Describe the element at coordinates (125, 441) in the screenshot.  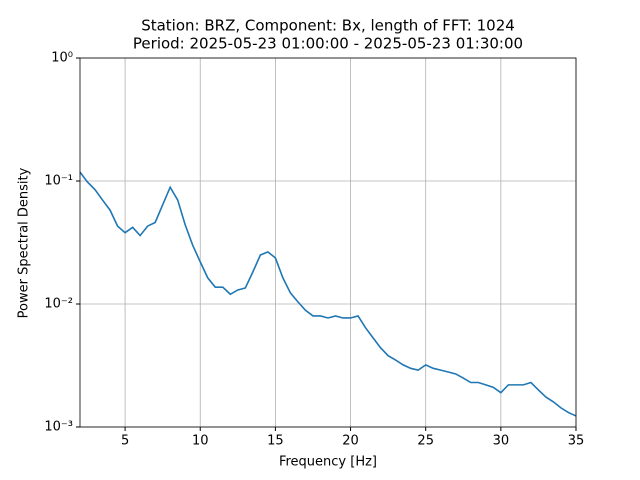
I see `x-tick-label: 5` at that location.